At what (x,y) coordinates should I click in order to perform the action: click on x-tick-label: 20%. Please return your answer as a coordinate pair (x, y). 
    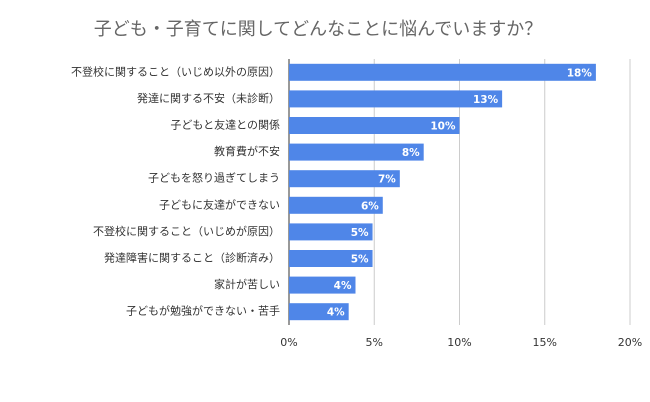
    Looking at the image, I should click on (630, 342).